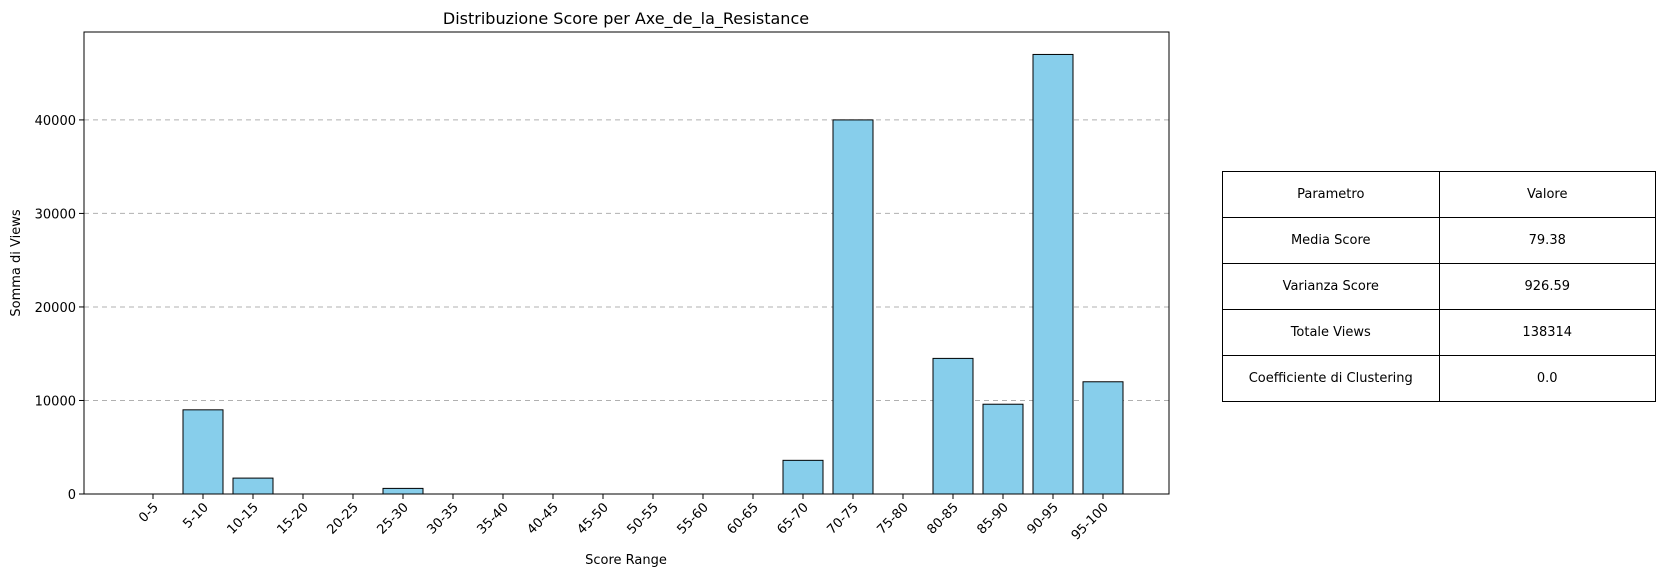  I want to click on table-row: Coefficiente di Clustering 0.0, so click(1439, 378).